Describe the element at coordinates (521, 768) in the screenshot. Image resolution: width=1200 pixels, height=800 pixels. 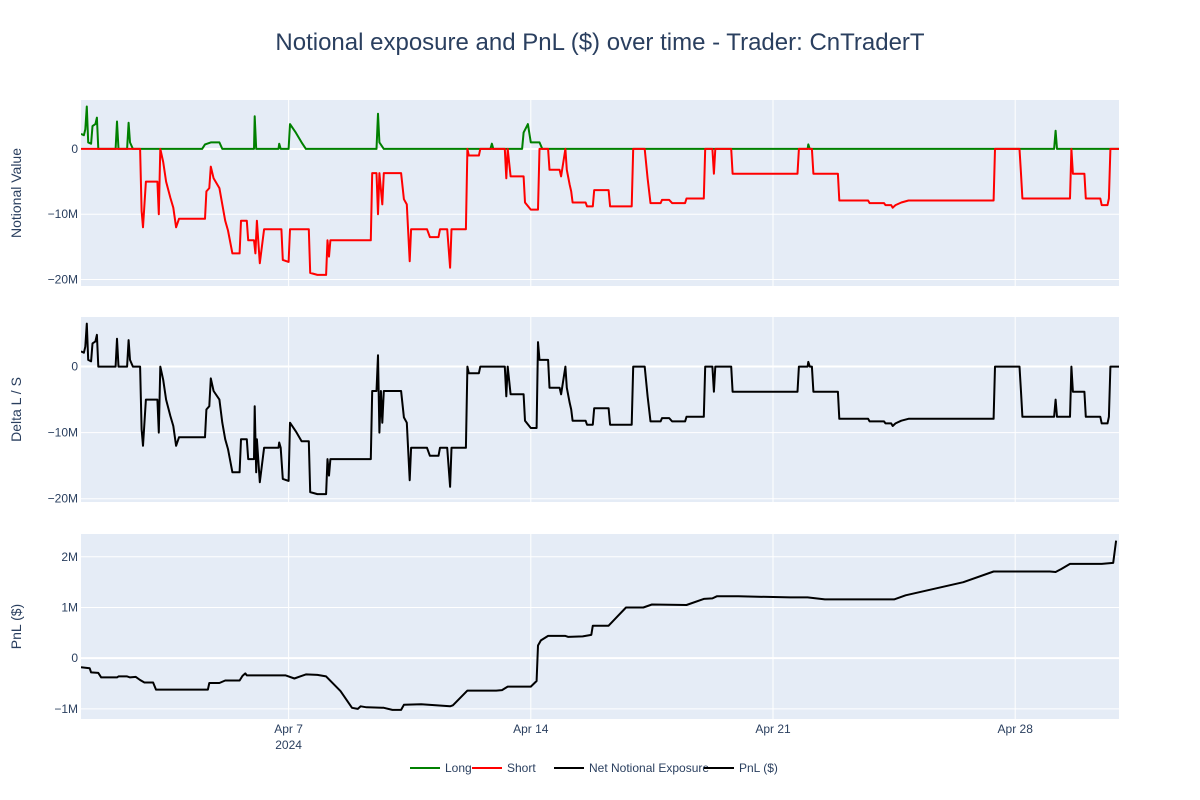
I see `legend-label: Short` at that location.